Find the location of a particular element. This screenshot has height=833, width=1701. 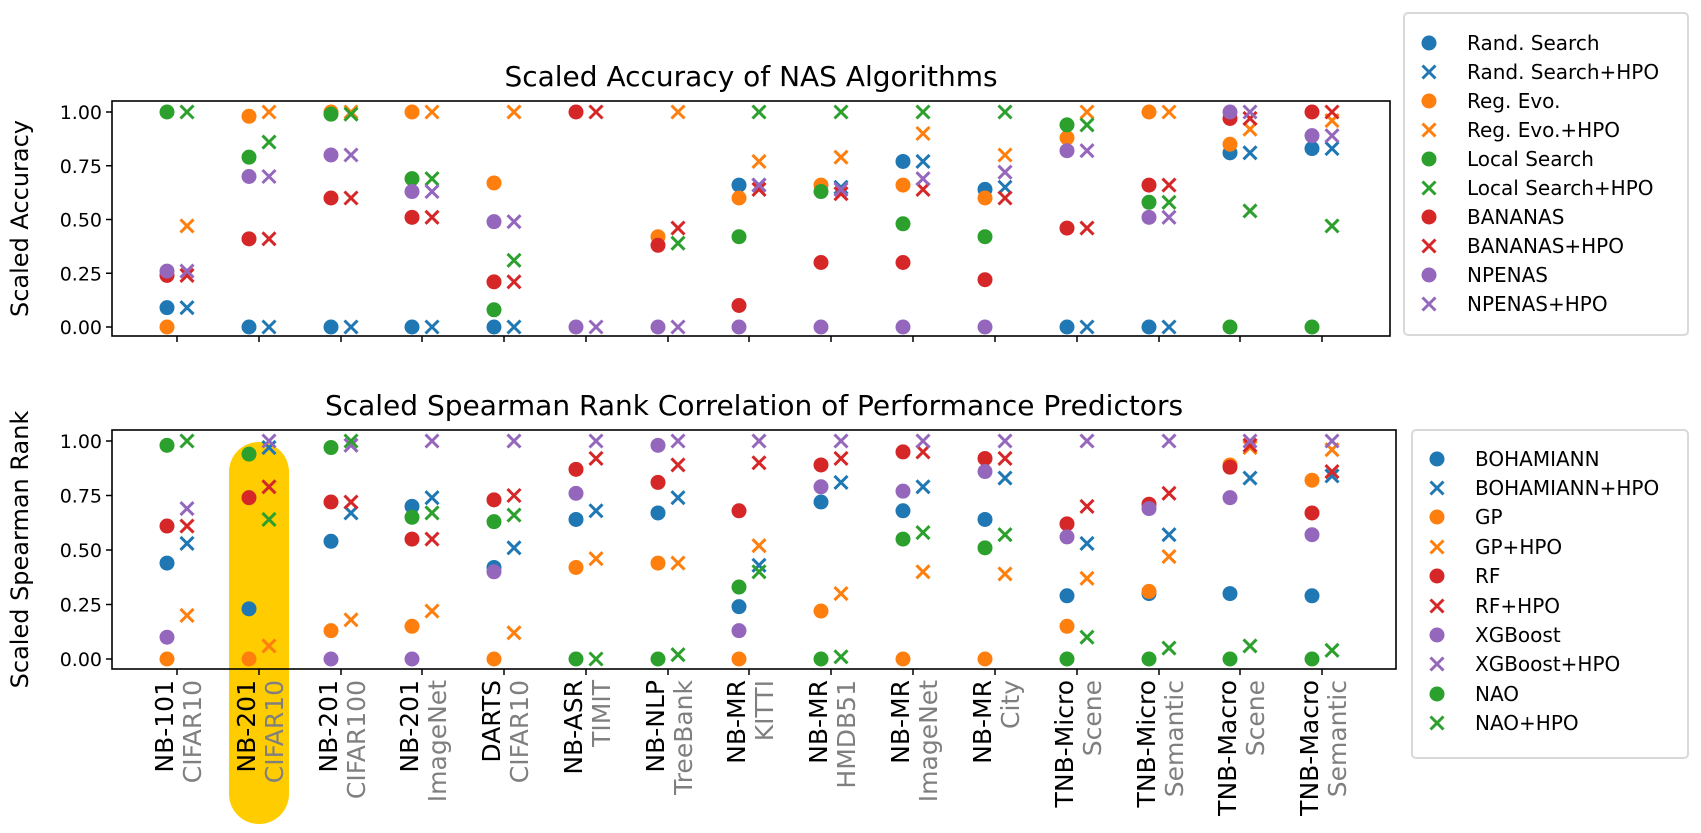

legend-marker-shape-stroke is located at coordinates (1429, 245).